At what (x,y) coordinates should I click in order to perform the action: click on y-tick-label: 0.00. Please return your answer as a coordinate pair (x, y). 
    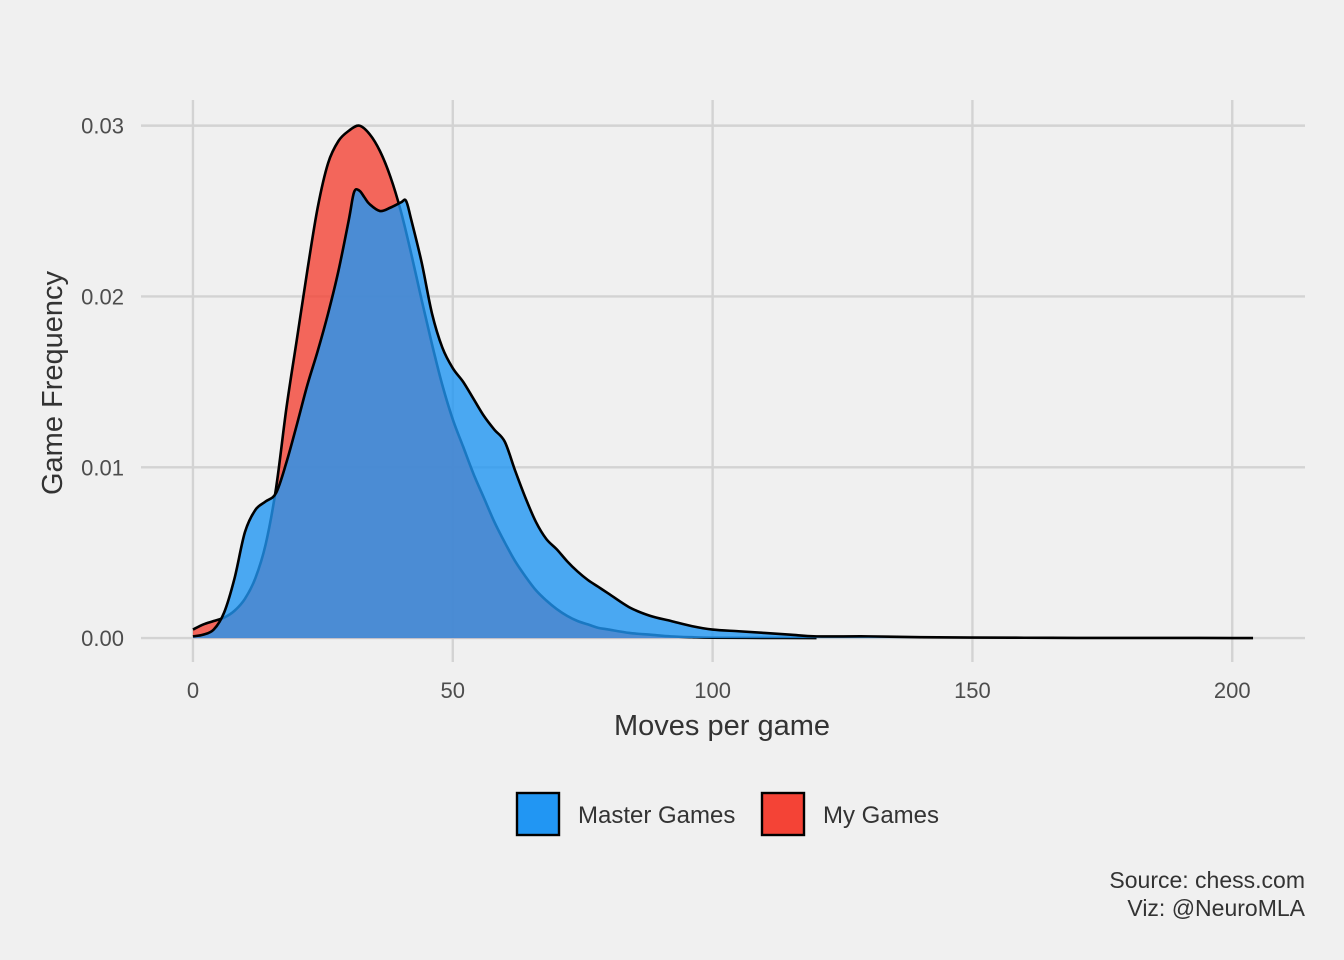
    Looking at the image, I should click on (102, 638).